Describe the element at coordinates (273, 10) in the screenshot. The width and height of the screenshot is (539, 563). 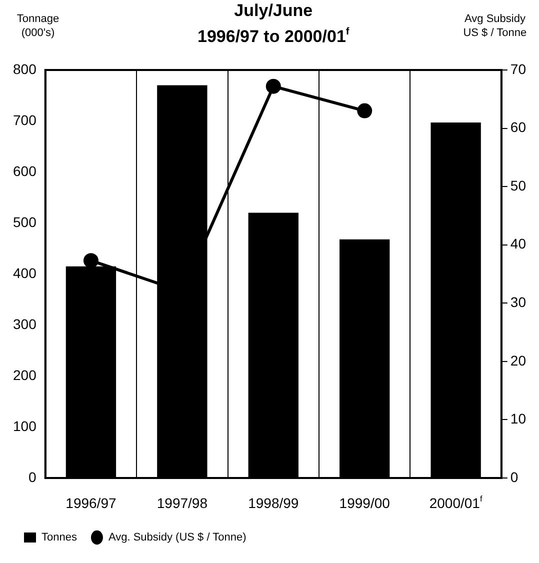
I see `chart-title: July/June` at that location.